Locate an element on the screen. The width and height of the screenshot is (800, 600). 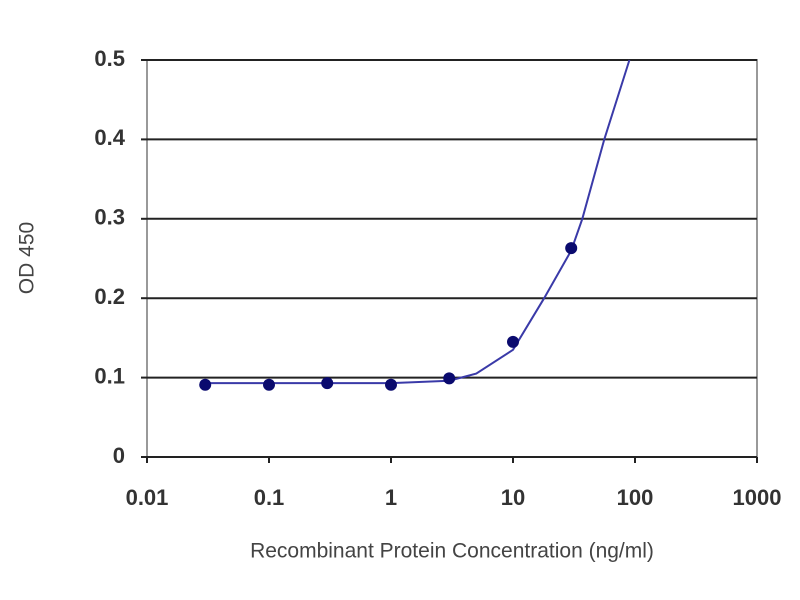
y-tick-label: 0.4 is located at coordinates (109, 137).